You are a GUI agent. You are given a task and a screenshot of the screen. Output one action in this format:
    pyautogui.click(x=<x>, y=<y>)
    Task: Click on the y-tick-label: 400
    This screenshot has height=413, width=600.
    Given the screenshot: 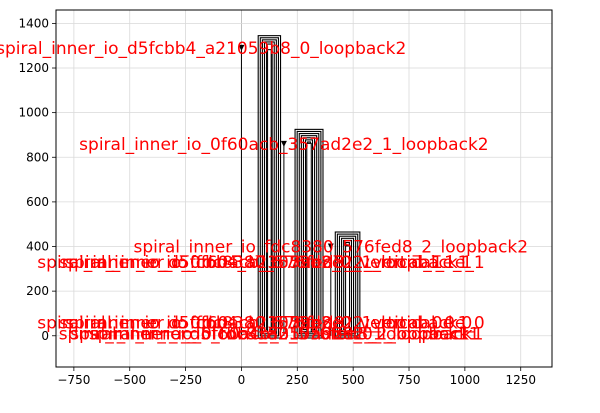 What is the action you would take?
    pyautogui.click(x=37, y=247)
    